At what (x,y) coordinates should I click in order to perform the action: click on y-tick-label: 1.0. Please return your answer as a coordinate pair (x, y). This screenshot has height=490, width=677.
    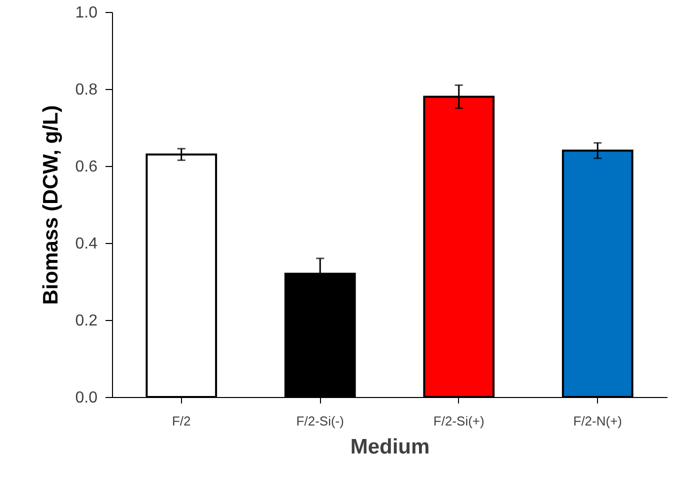
    Looking at the image, I should click on (86, 13).